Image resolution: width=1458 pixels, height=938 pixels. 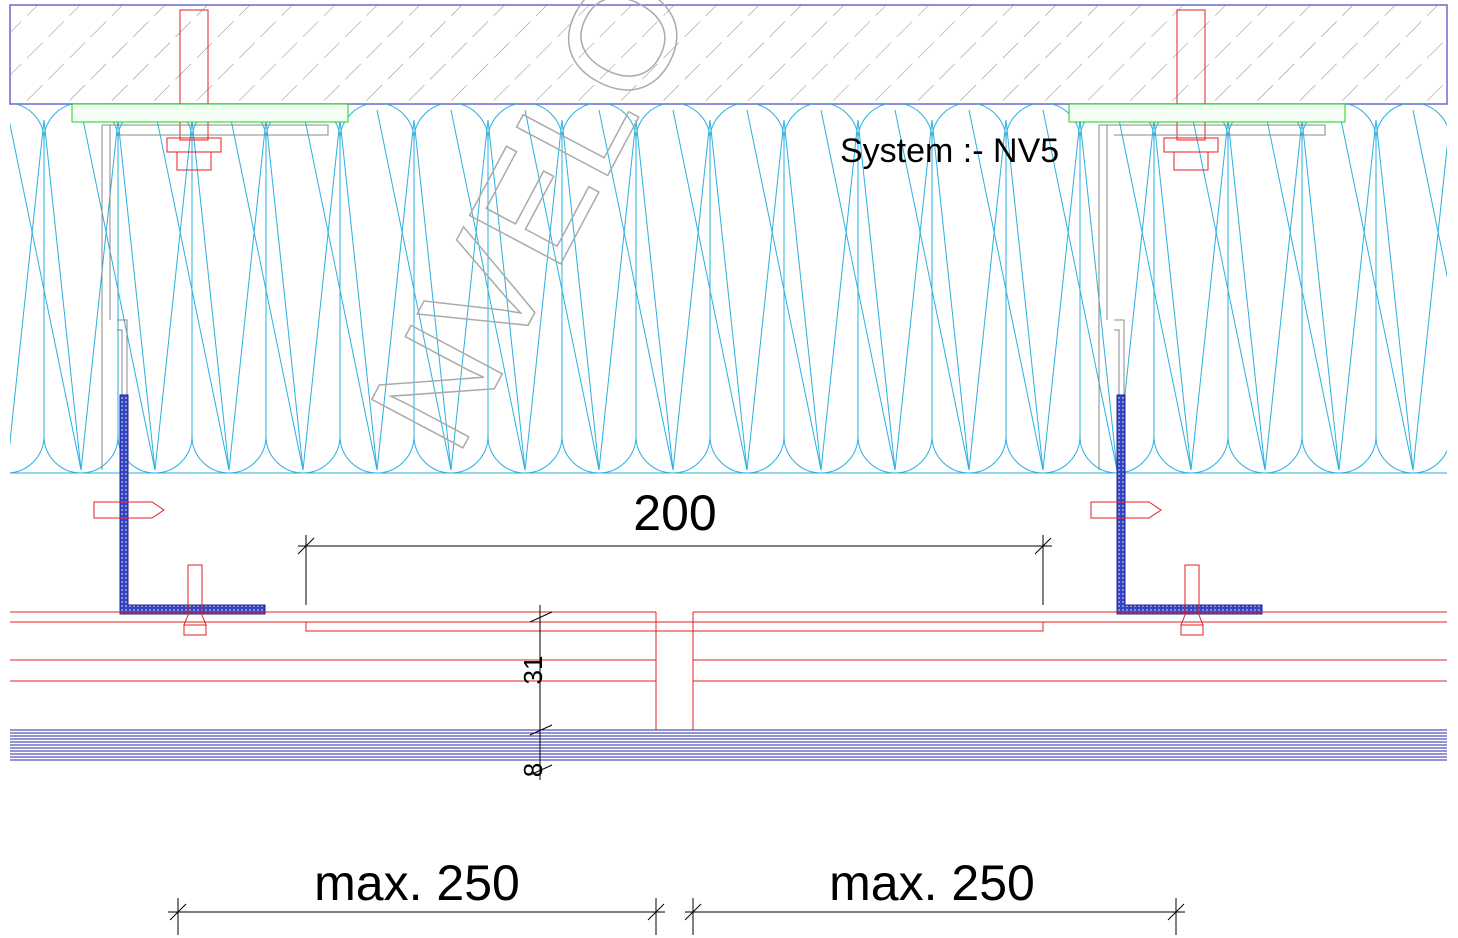 I want to click on dimension-label: 8, so click(x=533, y=770).